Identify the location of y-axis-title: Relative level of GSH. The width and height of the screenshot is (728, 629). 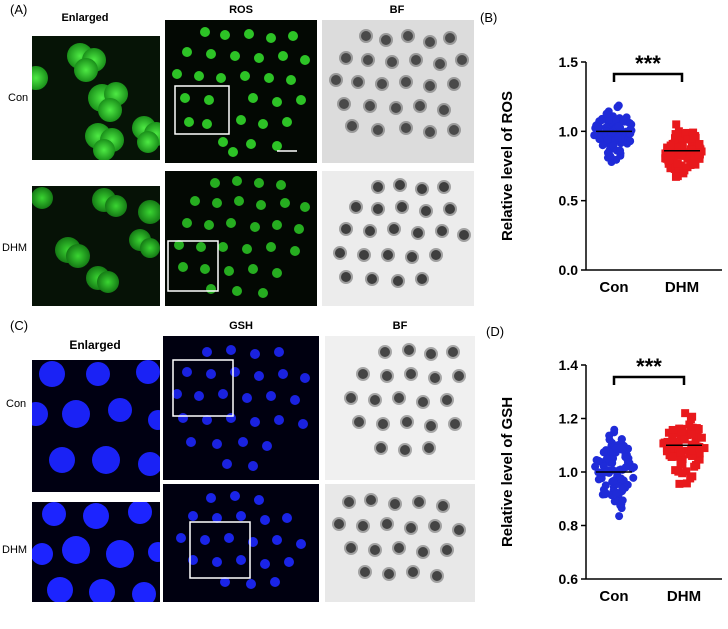
(507, 472).